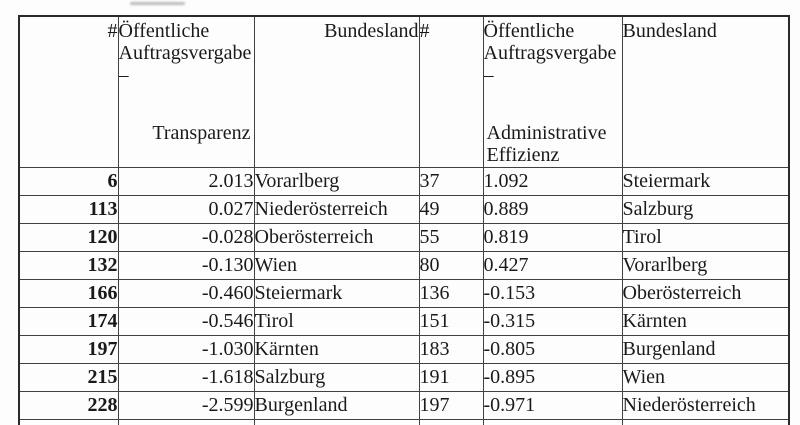  What do you see at coordinates (186, 405) in the screenshot?
I see `cell-score-transparenz: -2.599` at bounding box center [186, 405].